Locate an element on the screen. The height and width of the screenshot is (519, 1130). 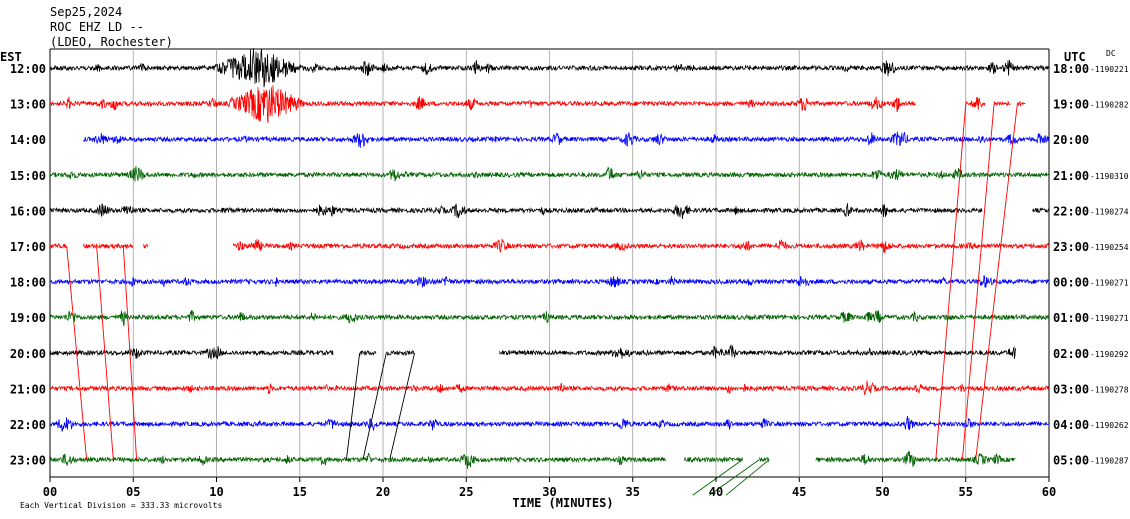
utc-axis-label: UTC is located at coordinates (1075, 57).